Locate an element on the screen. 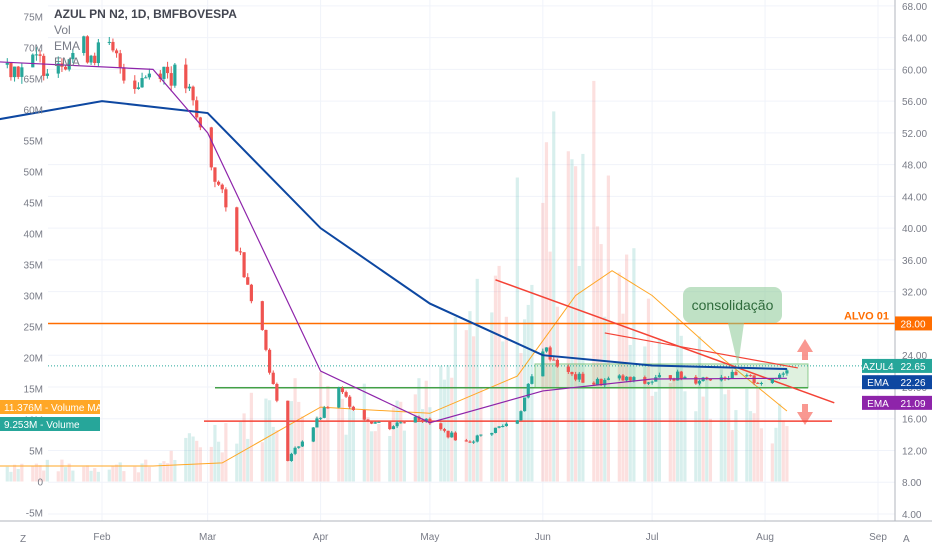 This screenshot has width=932, height=555. volume-tick-label: 40M is located at coordinates (33, 235).